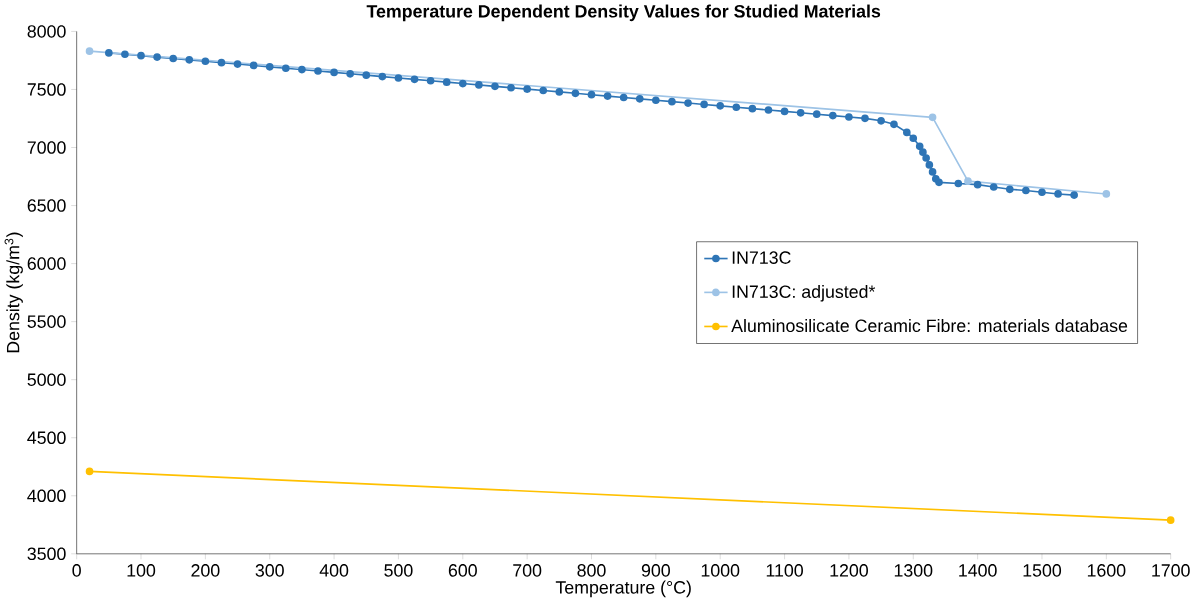 The width and height of the screenshot is (1195, 602). Describe the element at coordinates (720, 570) in the screenshot. I see `x-tick-label: 1000` at that location.